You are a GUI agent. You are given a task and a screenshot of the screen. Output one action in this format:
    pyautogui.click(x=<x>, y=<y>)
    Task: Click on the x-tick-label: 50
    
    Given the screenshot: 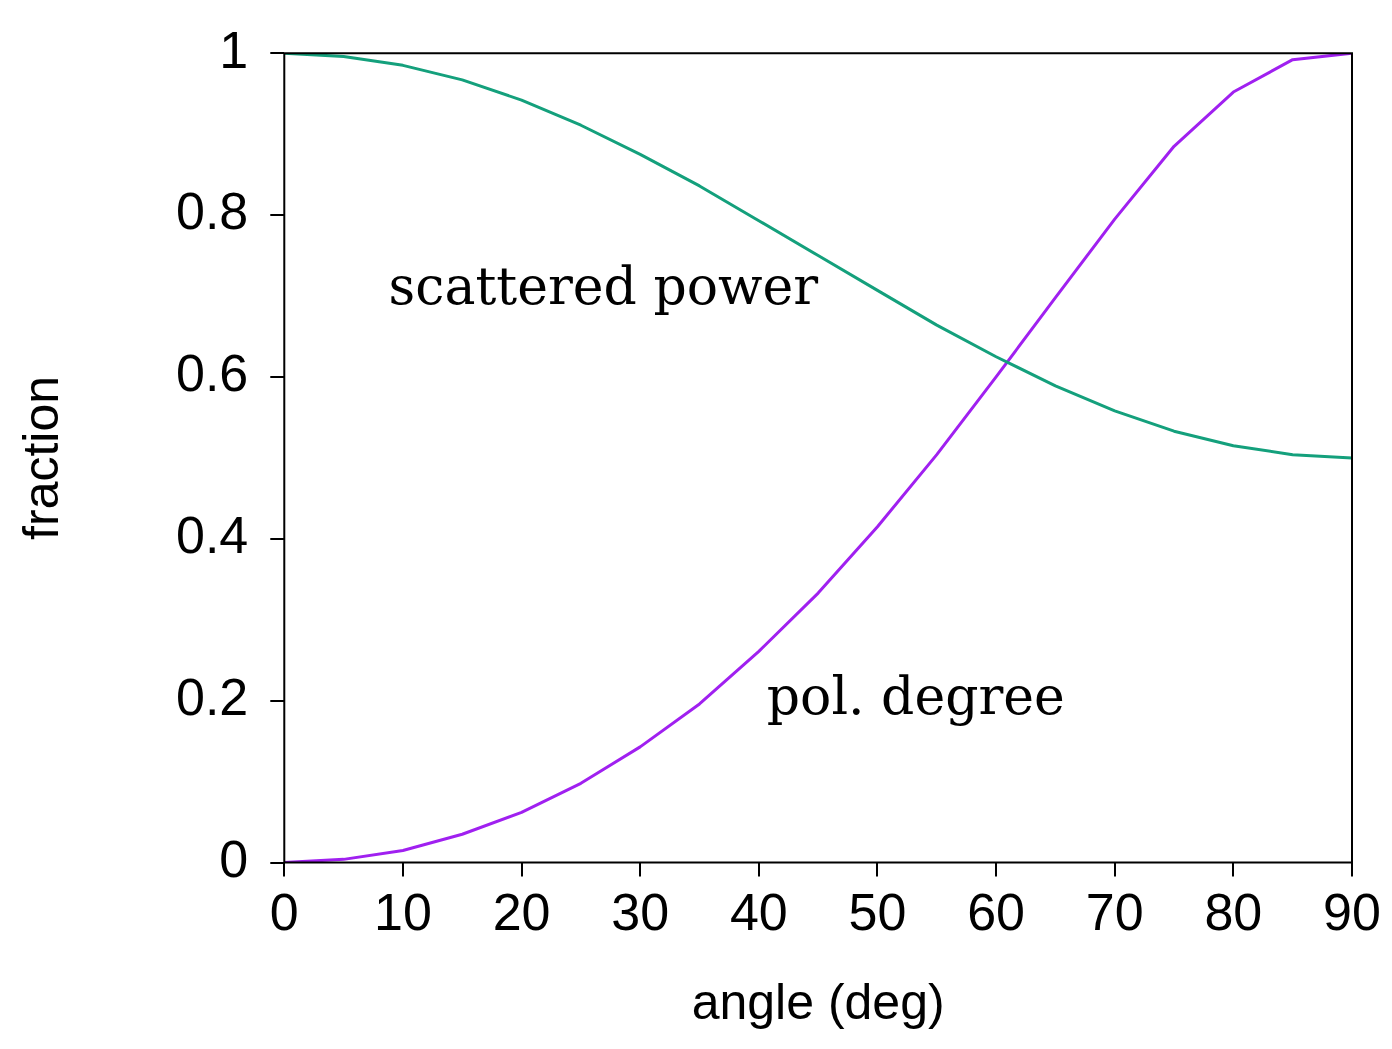 What is the action you would take?
    pyautogui.click(x=877, y=912)
    